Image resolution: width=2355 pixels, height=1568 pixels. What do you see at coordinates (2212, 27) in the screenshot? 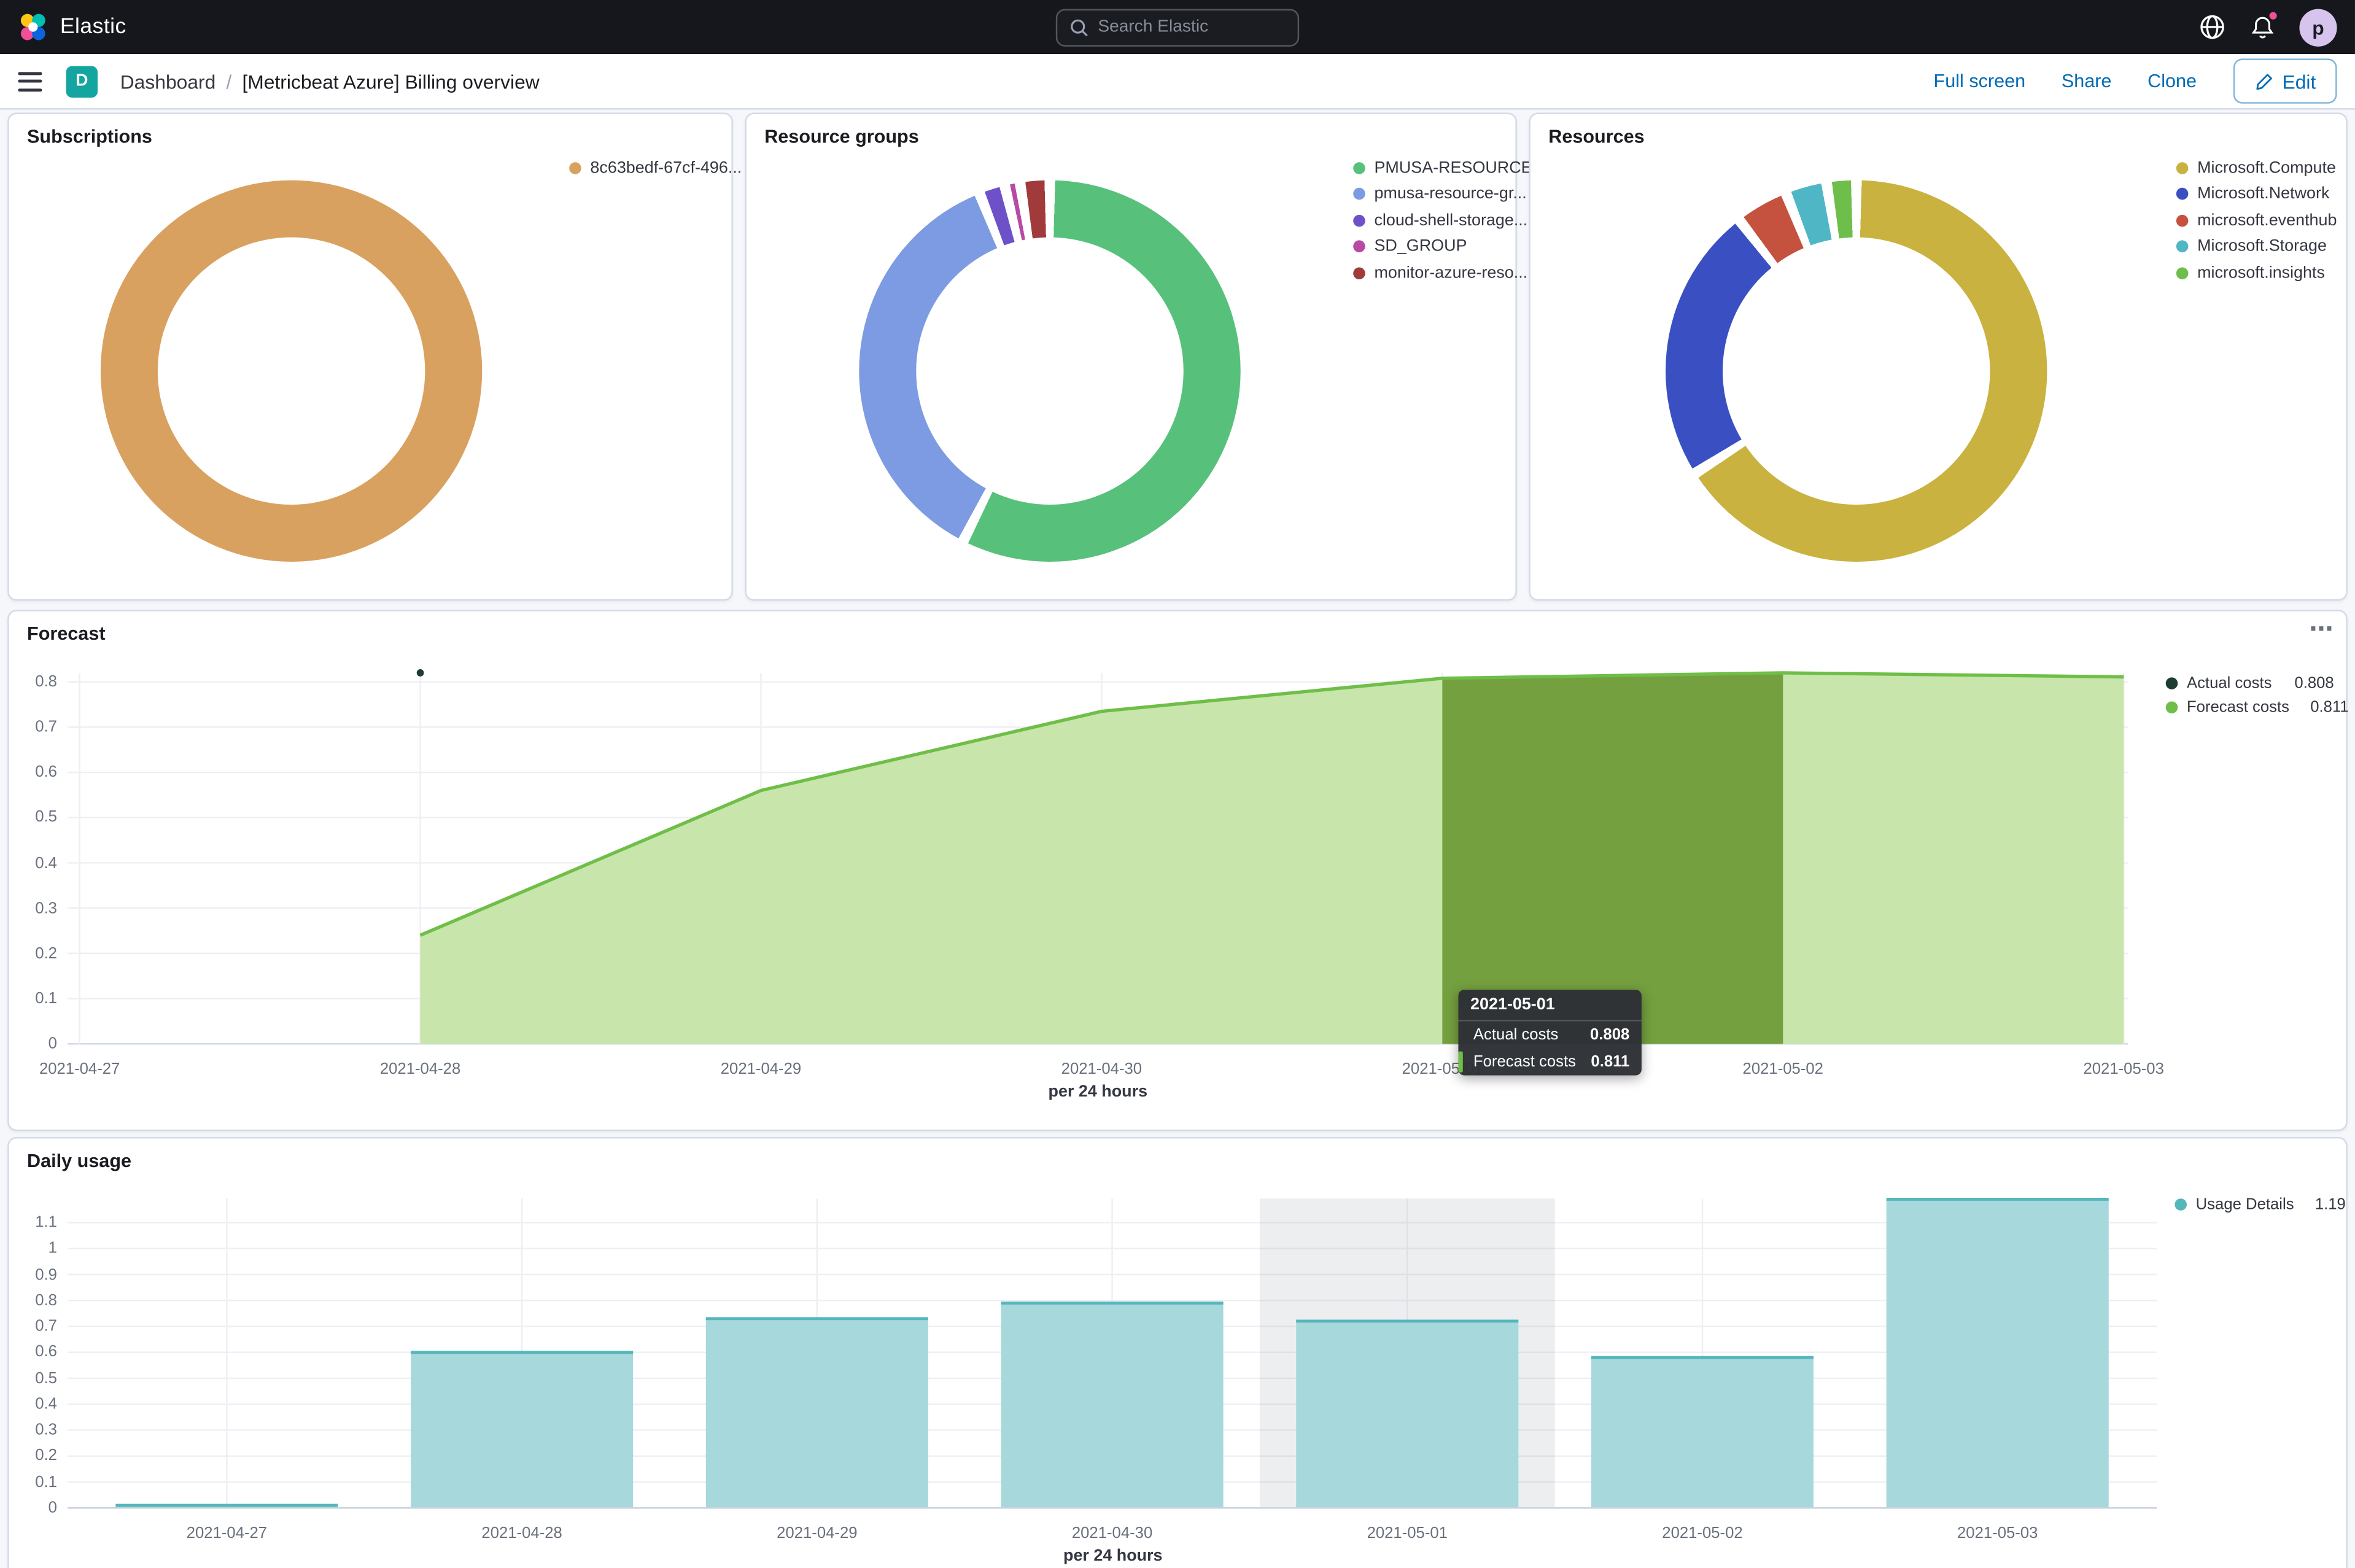
I see `globe-icon` at bounding box center [2212, 27].